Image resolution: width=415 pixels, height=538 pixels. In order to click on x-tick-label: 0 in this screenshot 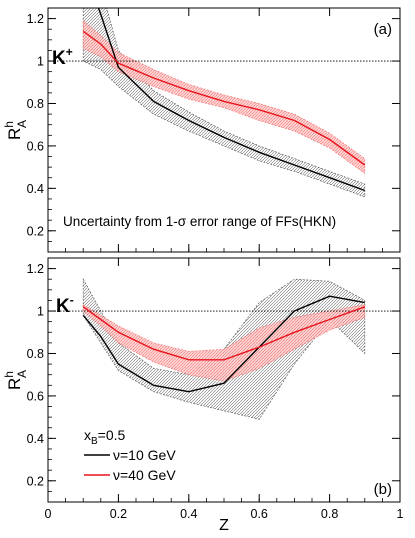, I will do `click(48, 514)`.